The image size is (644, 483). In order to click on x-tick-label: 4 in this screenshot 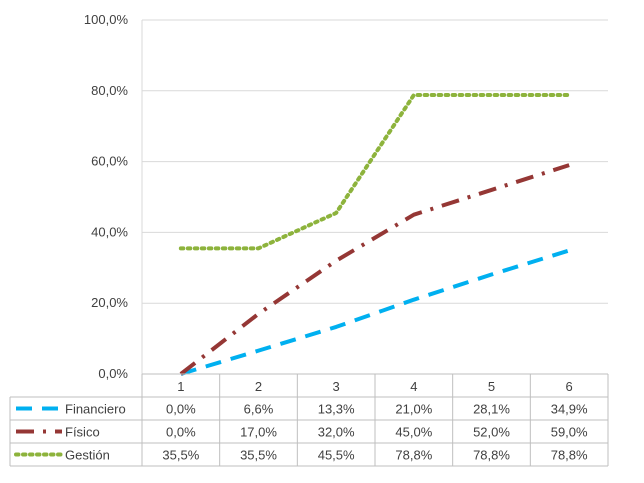, I will do `click(413, 386)`.